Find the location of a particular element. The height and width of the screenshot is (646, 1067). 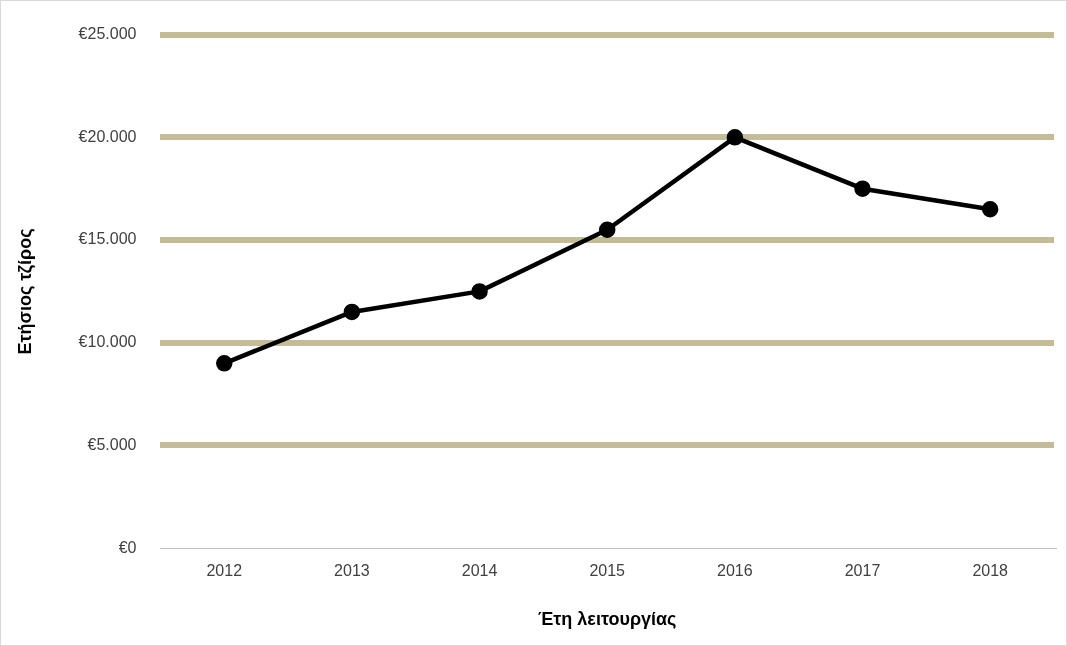

x-tick-label: 2018 is located at coordinates (990, 571).